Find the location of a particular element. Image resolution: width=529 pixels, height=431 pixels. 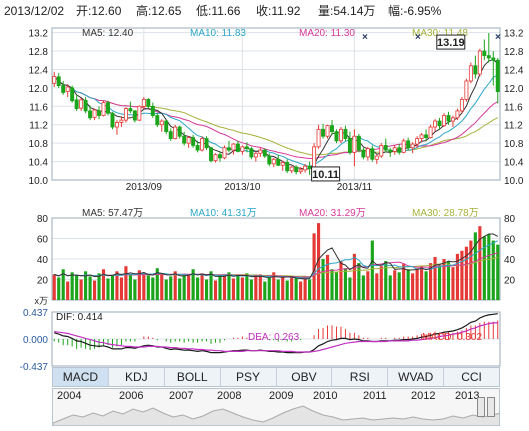

volume-ma5-line is located at coordinates (276, 256).